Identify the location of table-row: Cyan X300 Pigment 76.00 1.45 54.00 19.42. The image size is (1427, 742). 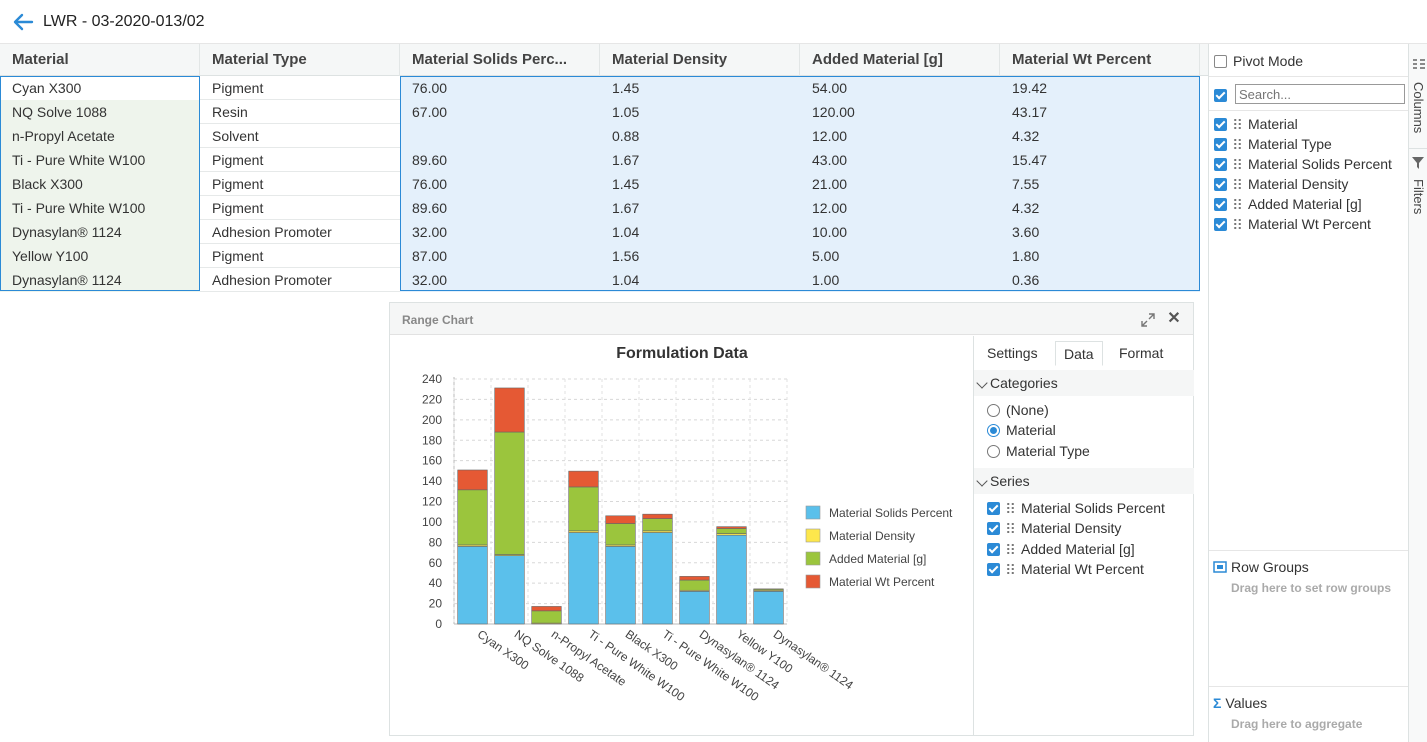
(600, 88).